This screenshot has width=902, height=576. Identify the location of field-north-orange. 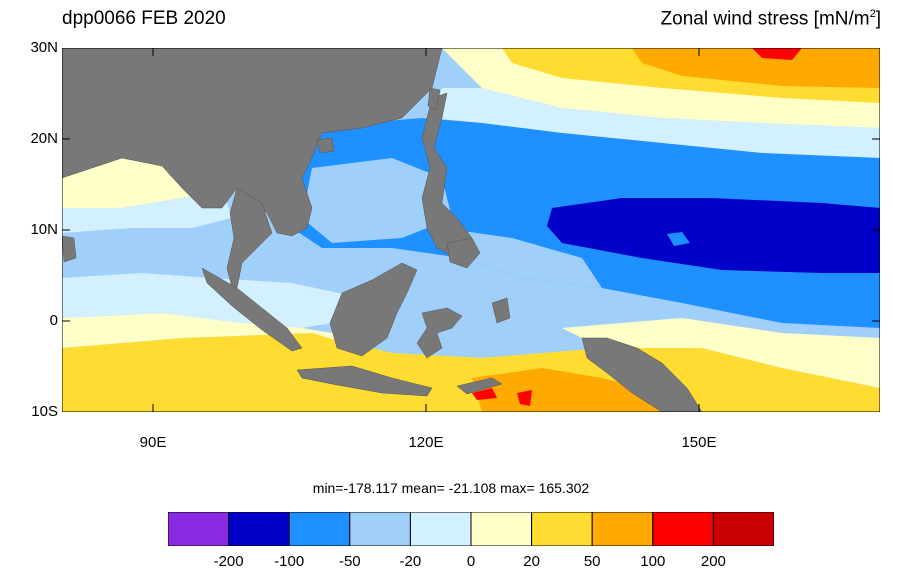
(756, 68).